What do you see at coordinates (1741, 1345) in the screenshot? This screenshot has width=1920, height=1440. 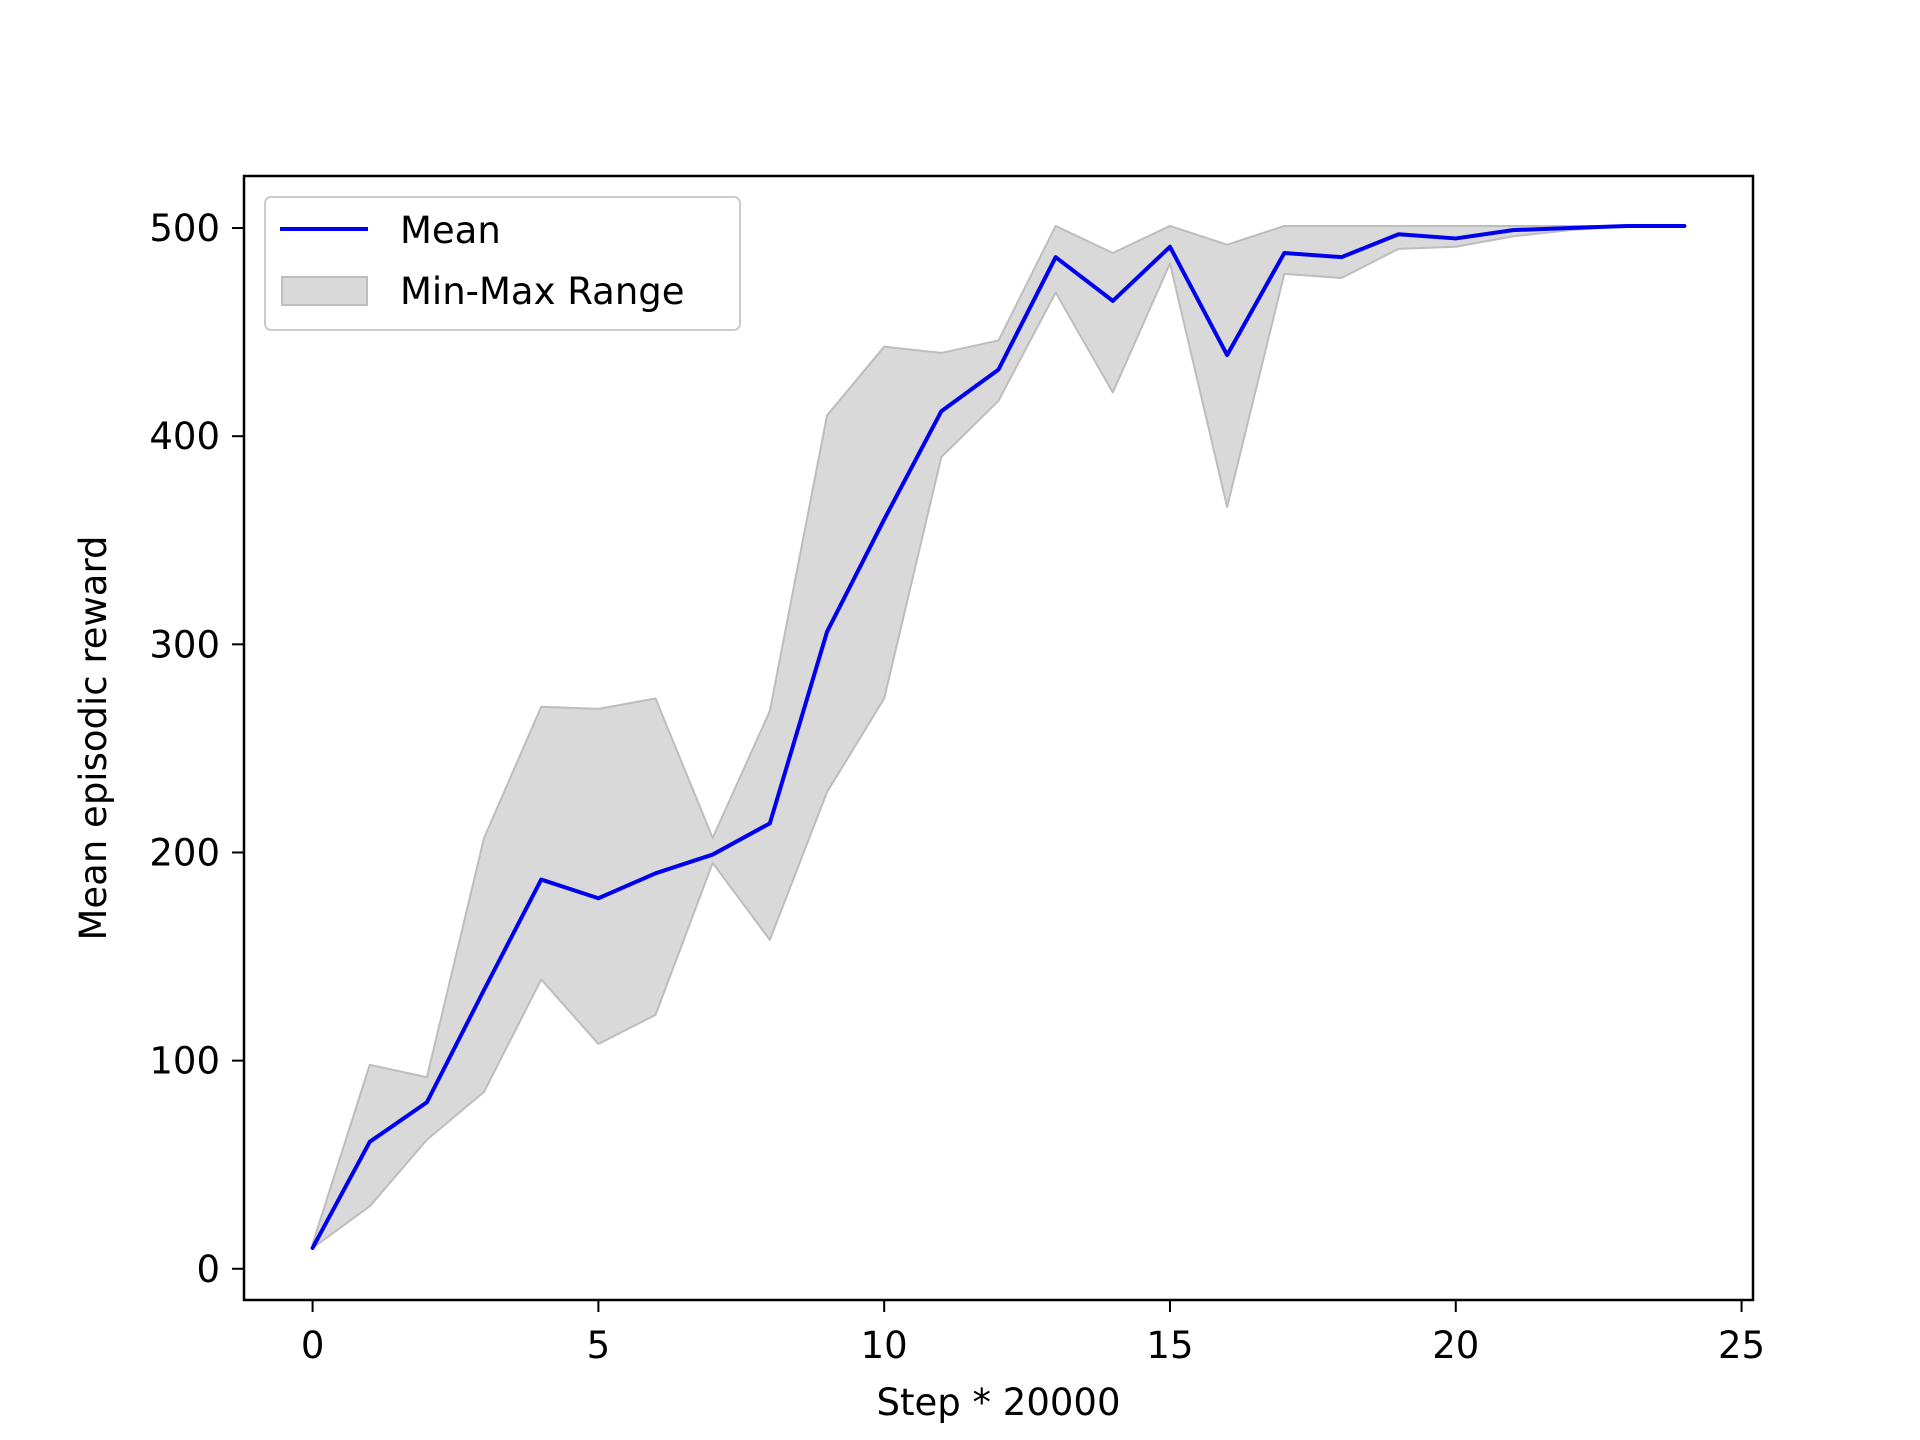 I see `x-tick-label: 25` at bounding box center [1741, 1345].